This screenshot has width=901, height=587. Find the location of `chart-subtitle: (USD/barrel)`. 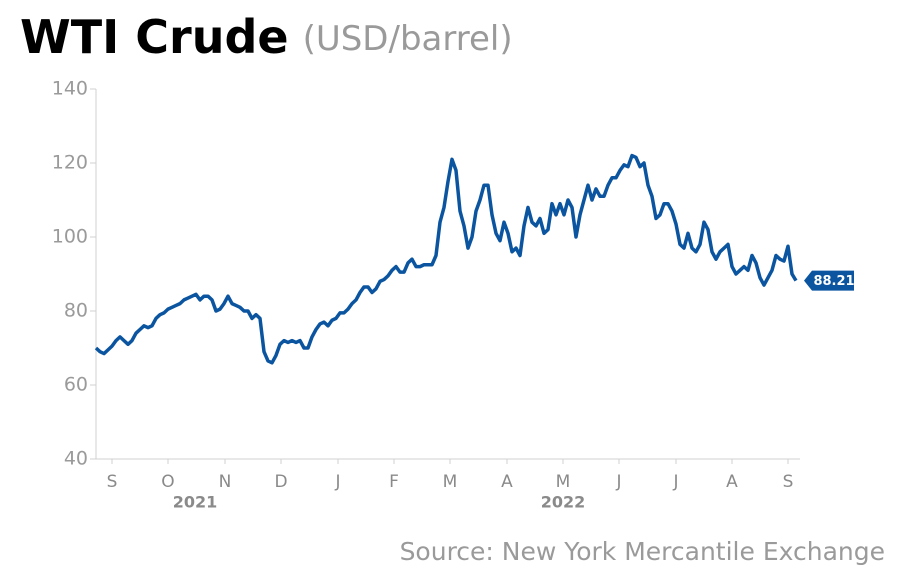

chart-subtitle: (USD/barrel) is located at coordinates (408, 39).